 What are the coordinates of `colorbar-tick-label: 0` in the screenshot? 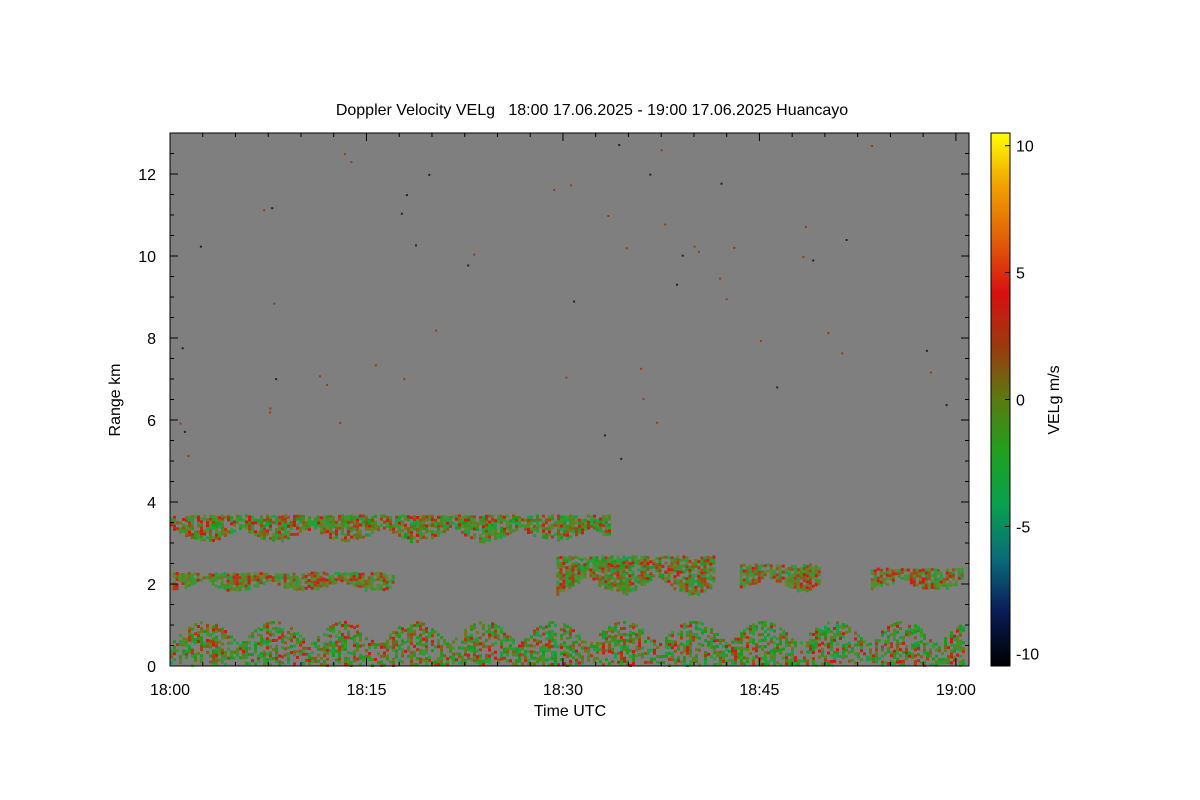 It's located at (1020, 401).